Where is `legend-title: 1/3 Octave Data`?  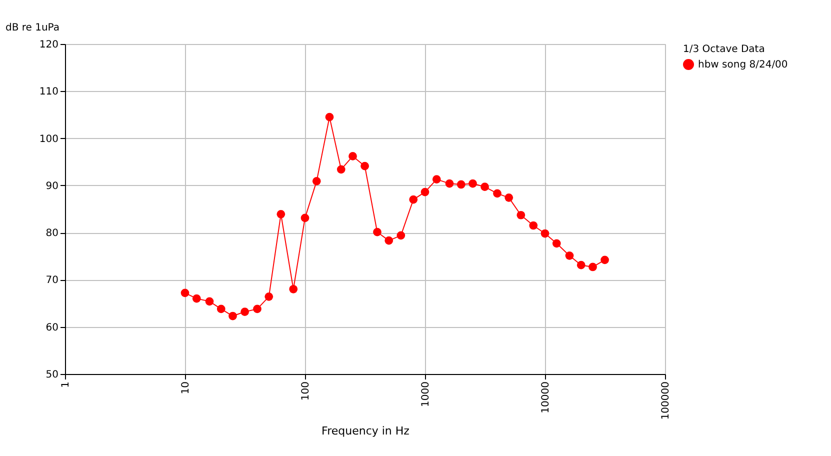 legend-title: 1/3 Octave Data is located at coordinates (724, 49).